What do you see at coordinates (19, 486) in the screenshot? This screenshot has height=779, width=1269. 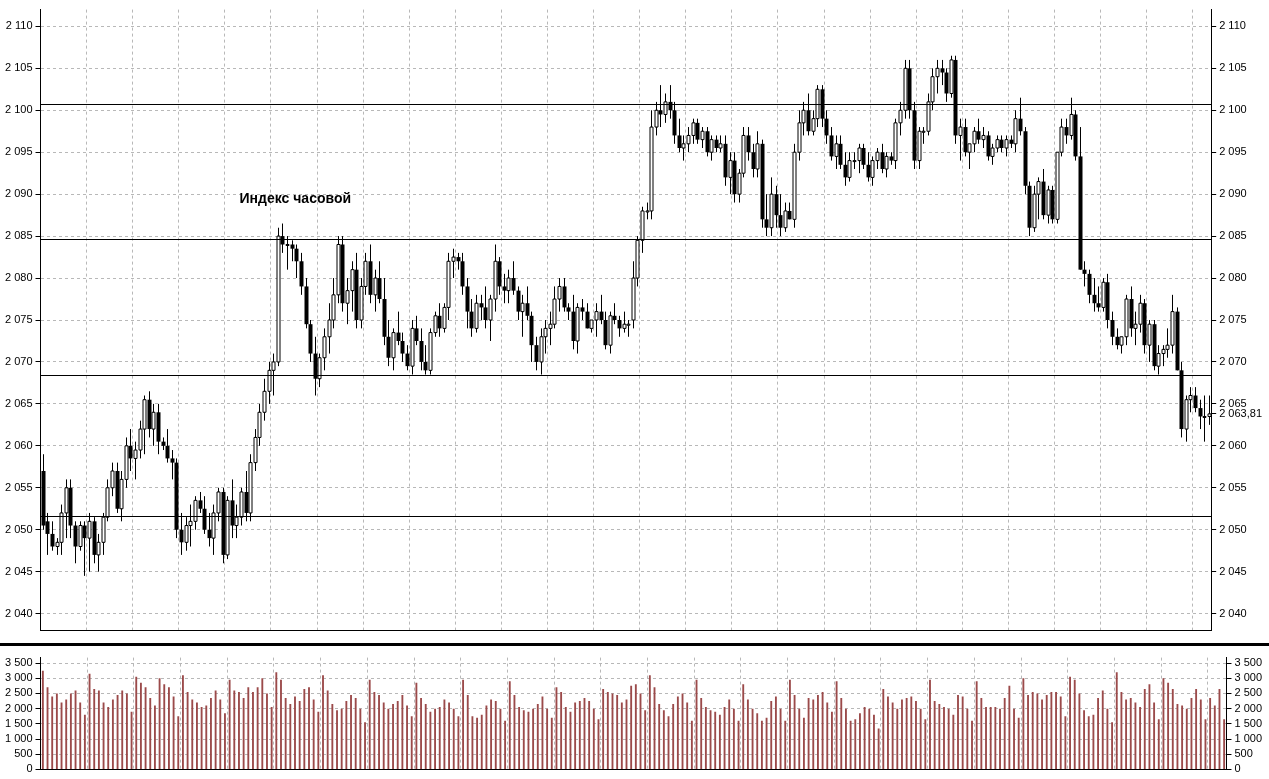 I see `y-tick-label: 2 055` at bounding box center [19, 486].